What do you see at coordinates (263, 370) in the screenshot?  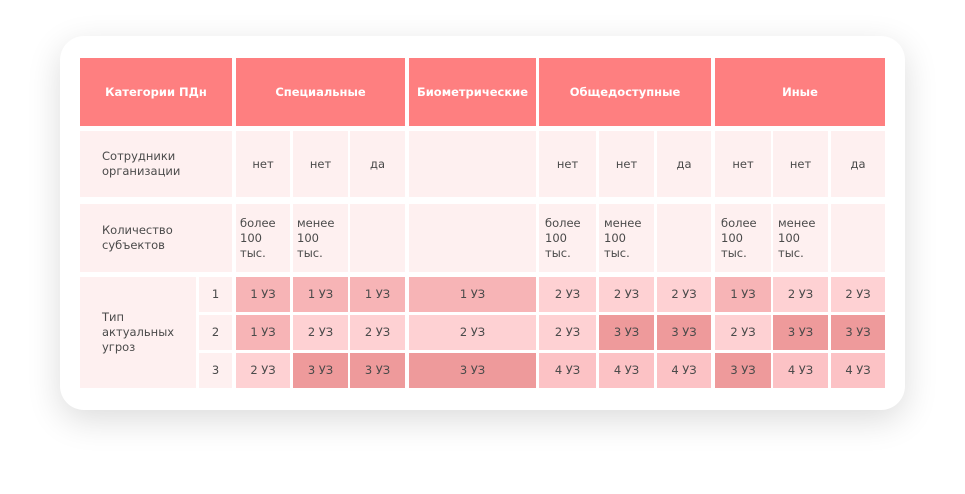 I see `uz-special-r3-c1: 2 УЗ` at bounding box center [263, 370].